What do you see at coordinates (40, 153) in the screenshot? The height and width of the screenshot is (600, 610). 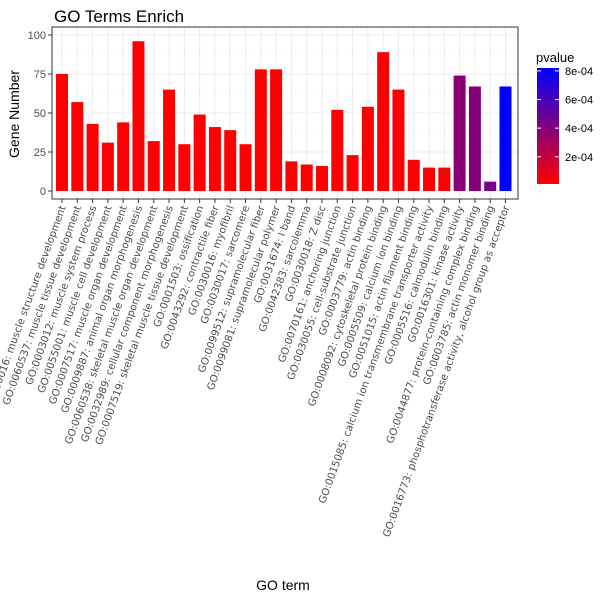 I see `y-tick-label: 25` at bounding box center [40, 153].